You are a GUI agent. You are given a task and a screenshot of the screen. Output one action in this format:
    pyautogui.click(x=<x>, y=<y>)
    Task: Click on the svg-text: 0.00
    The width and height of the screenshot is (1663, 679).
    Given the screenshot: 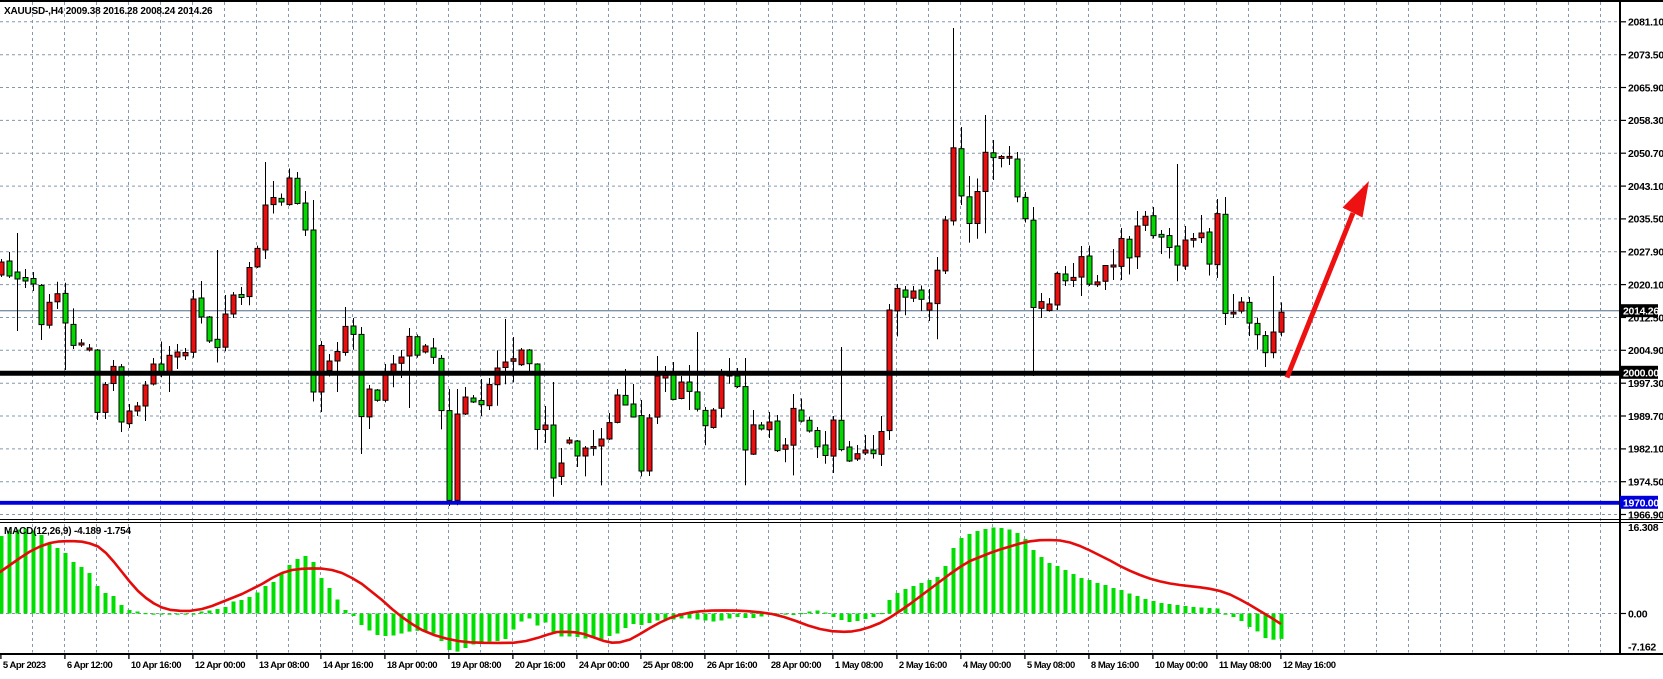 What is the action you would take?
    pyautogui.click(x=1638, y=614)
    